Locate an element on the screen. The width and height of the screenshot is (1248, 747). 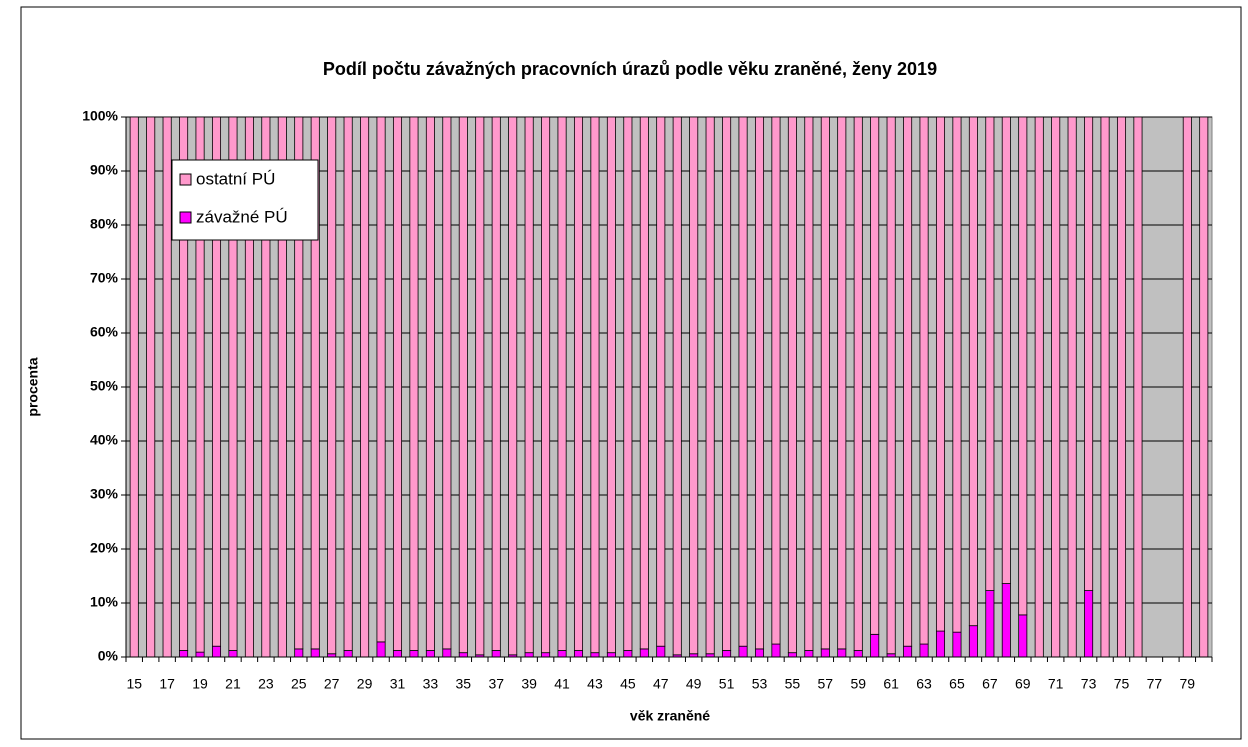
legend-swatch is located at coordinates (185, 179).